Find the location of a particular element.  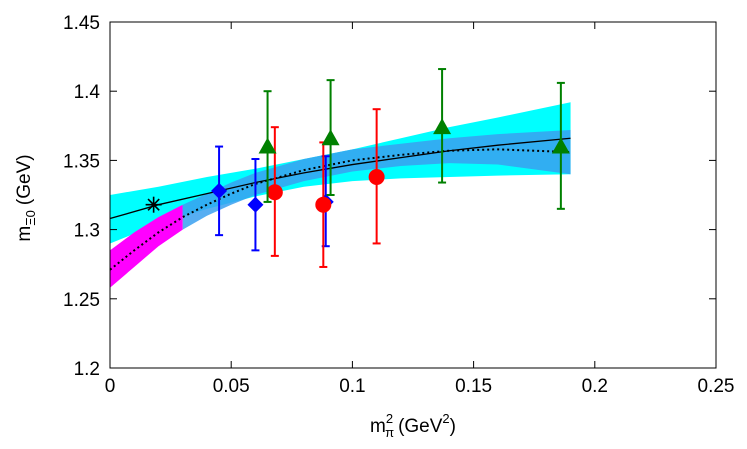

y-axis-label-base: m is located at coordinates (24, 234).